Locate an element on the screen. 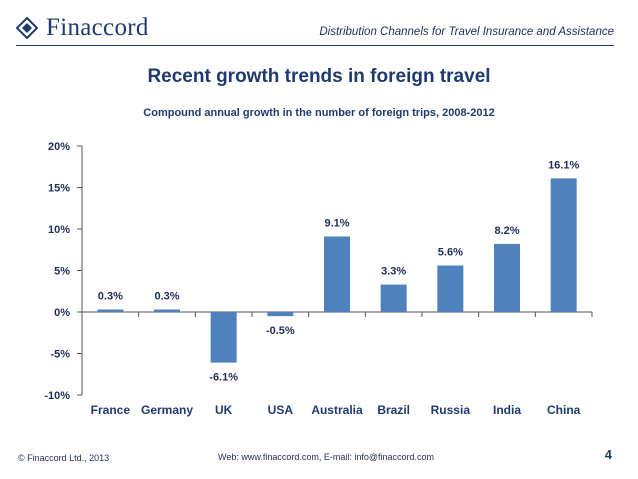 This screenshot has height=479, width=638. bar-brazil is located at coordinates (393, 298).